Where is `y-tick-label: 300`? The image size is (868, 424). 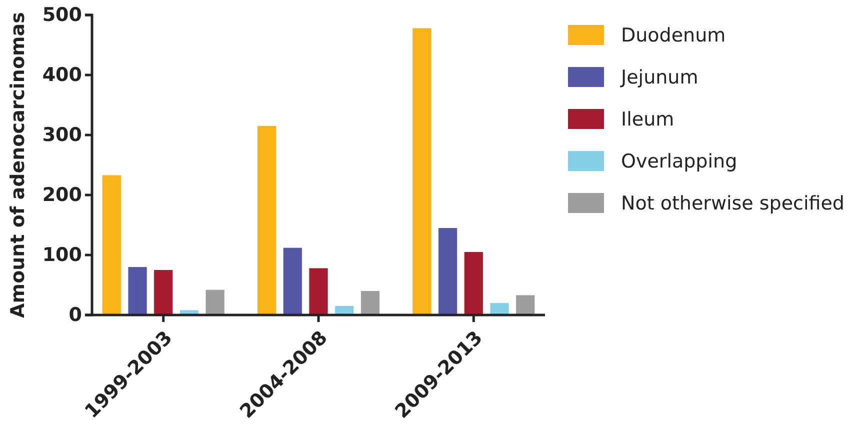
y-tick-label: 300 is located at coordinates (62, 135).